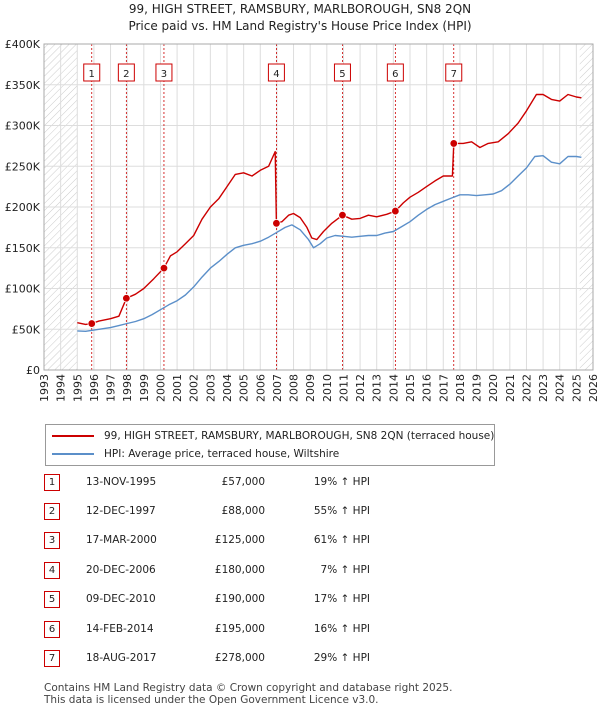  What do you see at coordinates (277, 388) in the screenshot?
I see `x-tick-label: 2007` at bounding box center [277, 388].